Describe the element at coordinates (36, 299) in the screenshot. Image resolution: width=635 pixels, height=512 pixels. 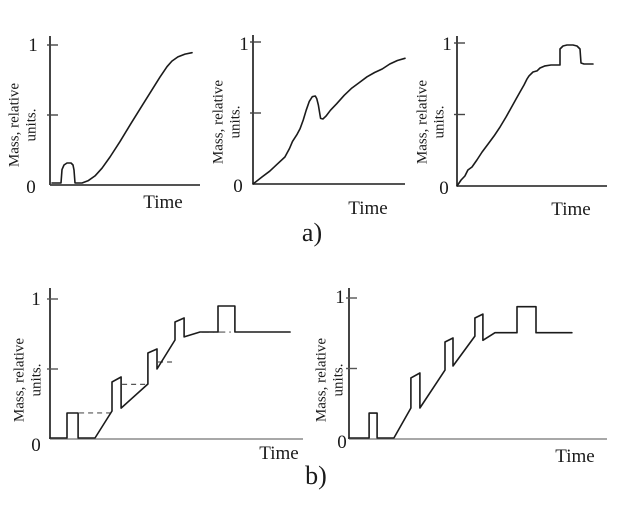
I see `b1-ytick-label-1: 1` at that location.